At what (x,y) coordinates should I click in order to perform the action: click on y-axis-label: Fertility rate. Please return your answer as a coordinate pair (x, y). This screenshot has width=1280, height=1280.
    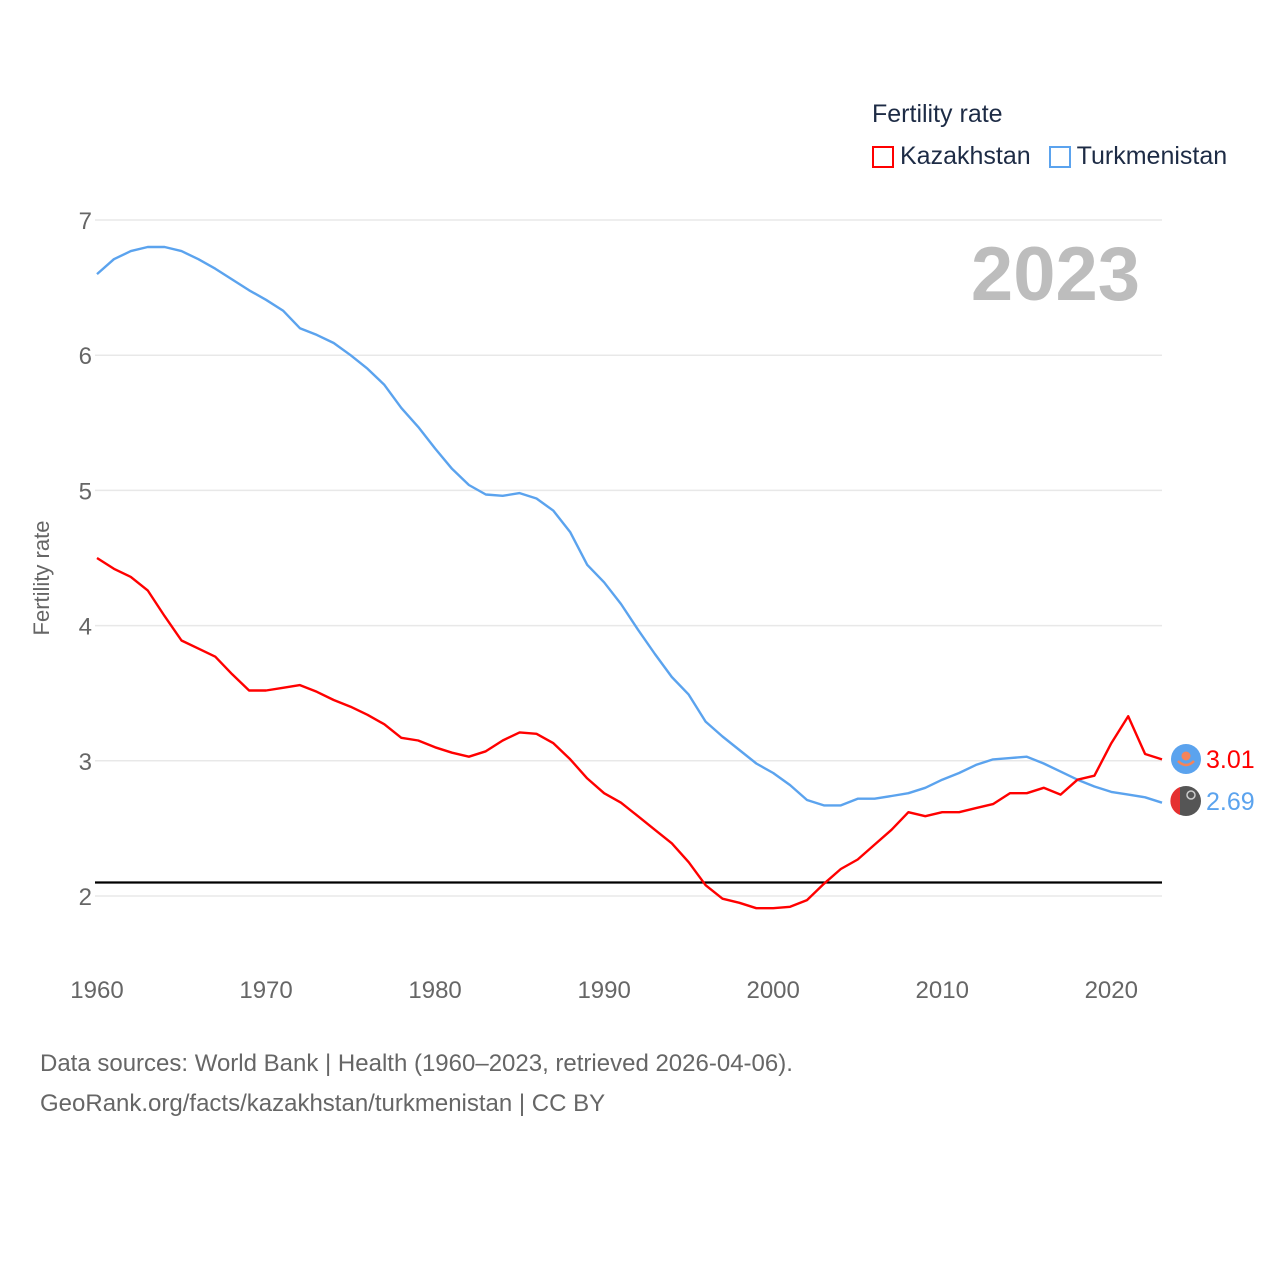
    Looking at the image, I should click on (41, 578).